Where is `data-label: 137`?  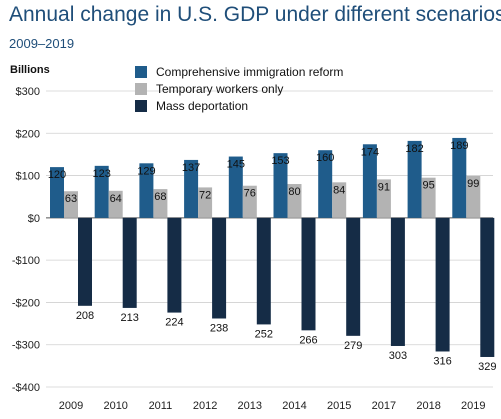 data-label: 137 is located at coordinates (191, 168).